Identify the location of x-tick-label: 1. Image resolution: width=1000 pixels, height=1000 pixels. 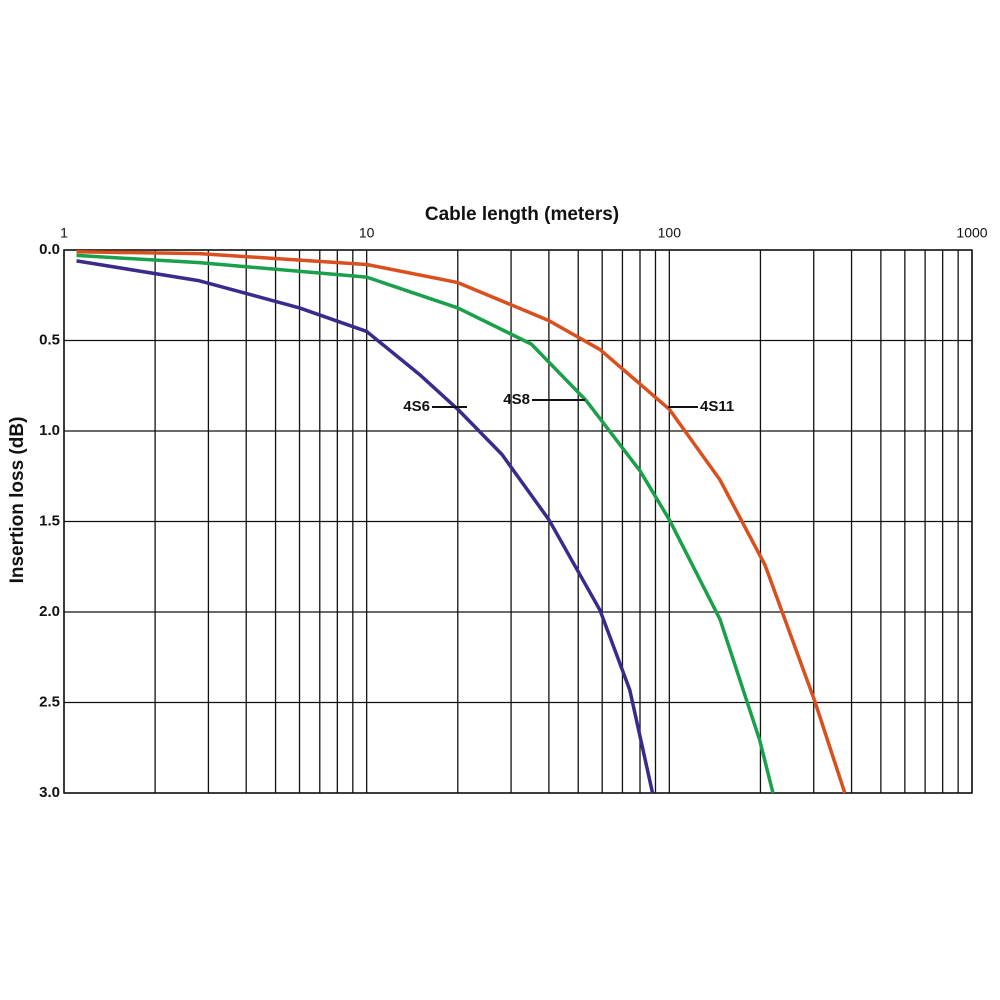
(64, 233).